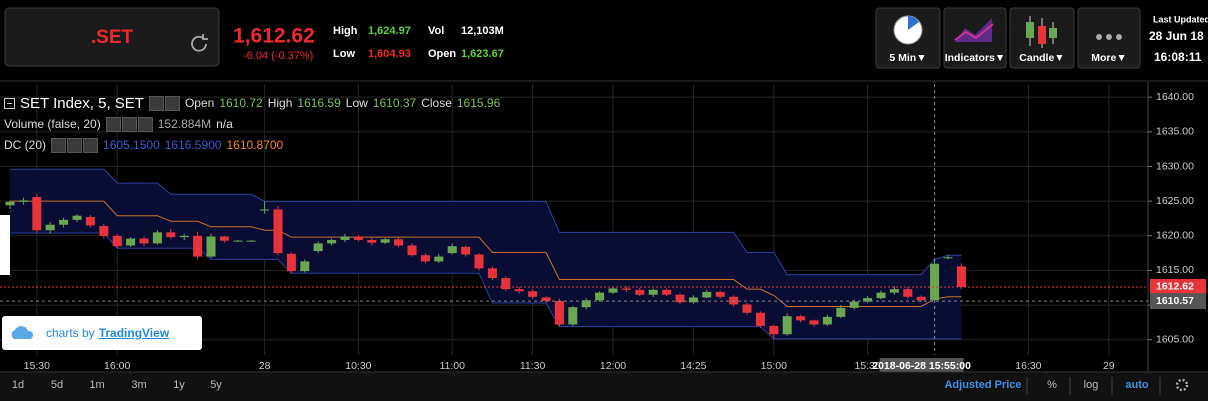 The width and height of the screenshot is (1208, 401). I want to click on more-label: More▼, so click(1108, 58).